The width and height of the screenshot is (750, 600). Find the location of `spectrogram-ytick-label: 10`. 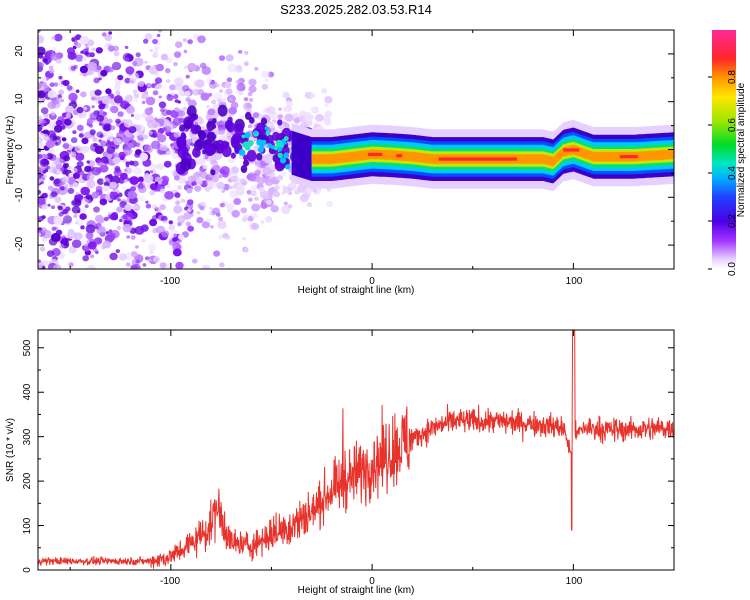

spectrogram-ytick-label: 10 is located at coordinates (19, 99).